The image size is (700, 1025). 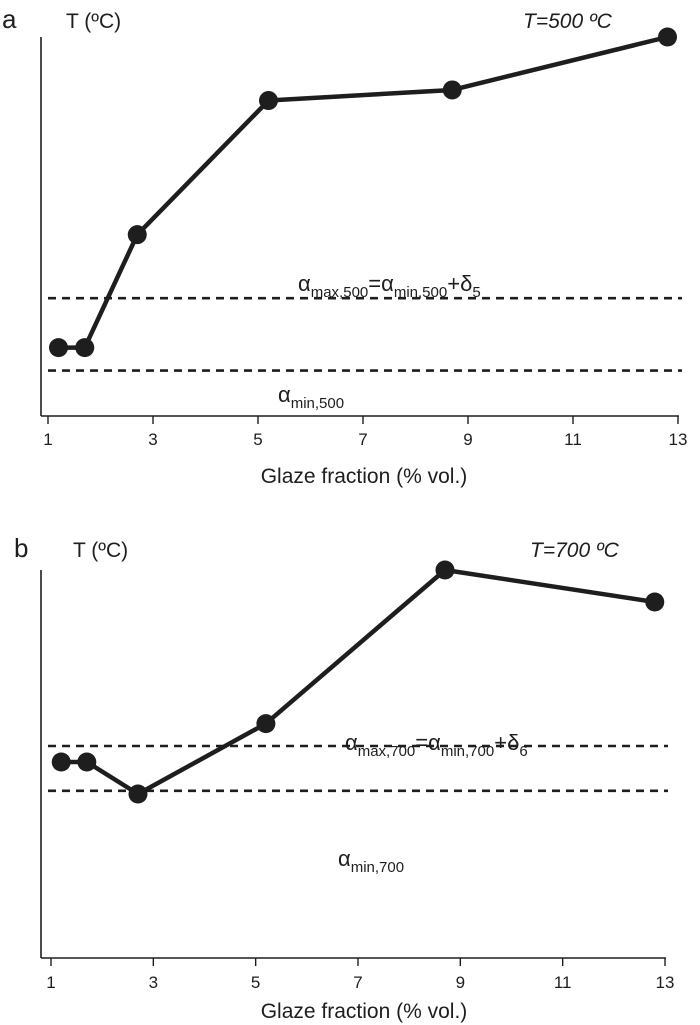 What do you see at coordinates (575, 550) in the screenshot?
I see `temperature-label: T=700 ºC` at bounding box center [575, 550].